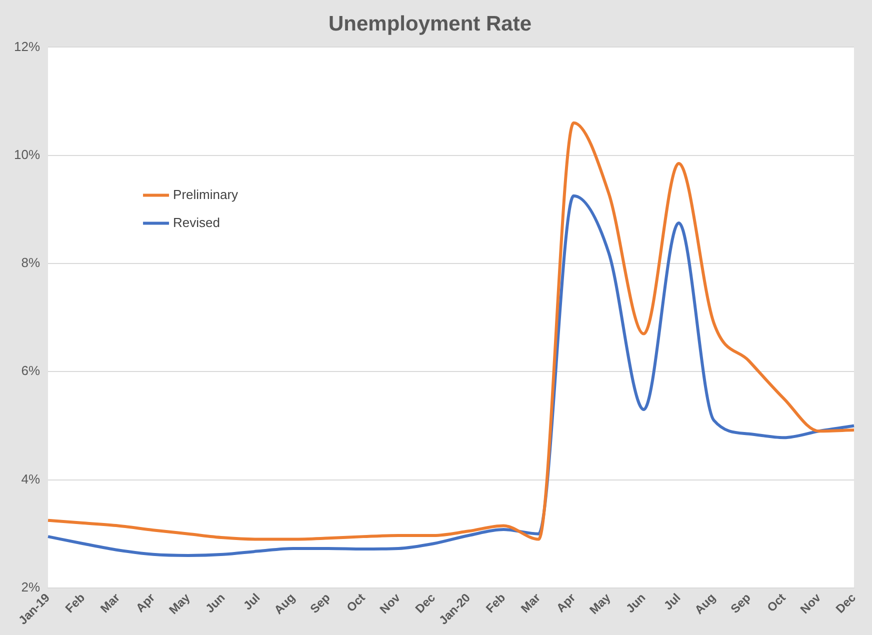 The height and width of the screenshot is (635, 872). I want to click on y-tick-label: 2%, so click(30, 587).